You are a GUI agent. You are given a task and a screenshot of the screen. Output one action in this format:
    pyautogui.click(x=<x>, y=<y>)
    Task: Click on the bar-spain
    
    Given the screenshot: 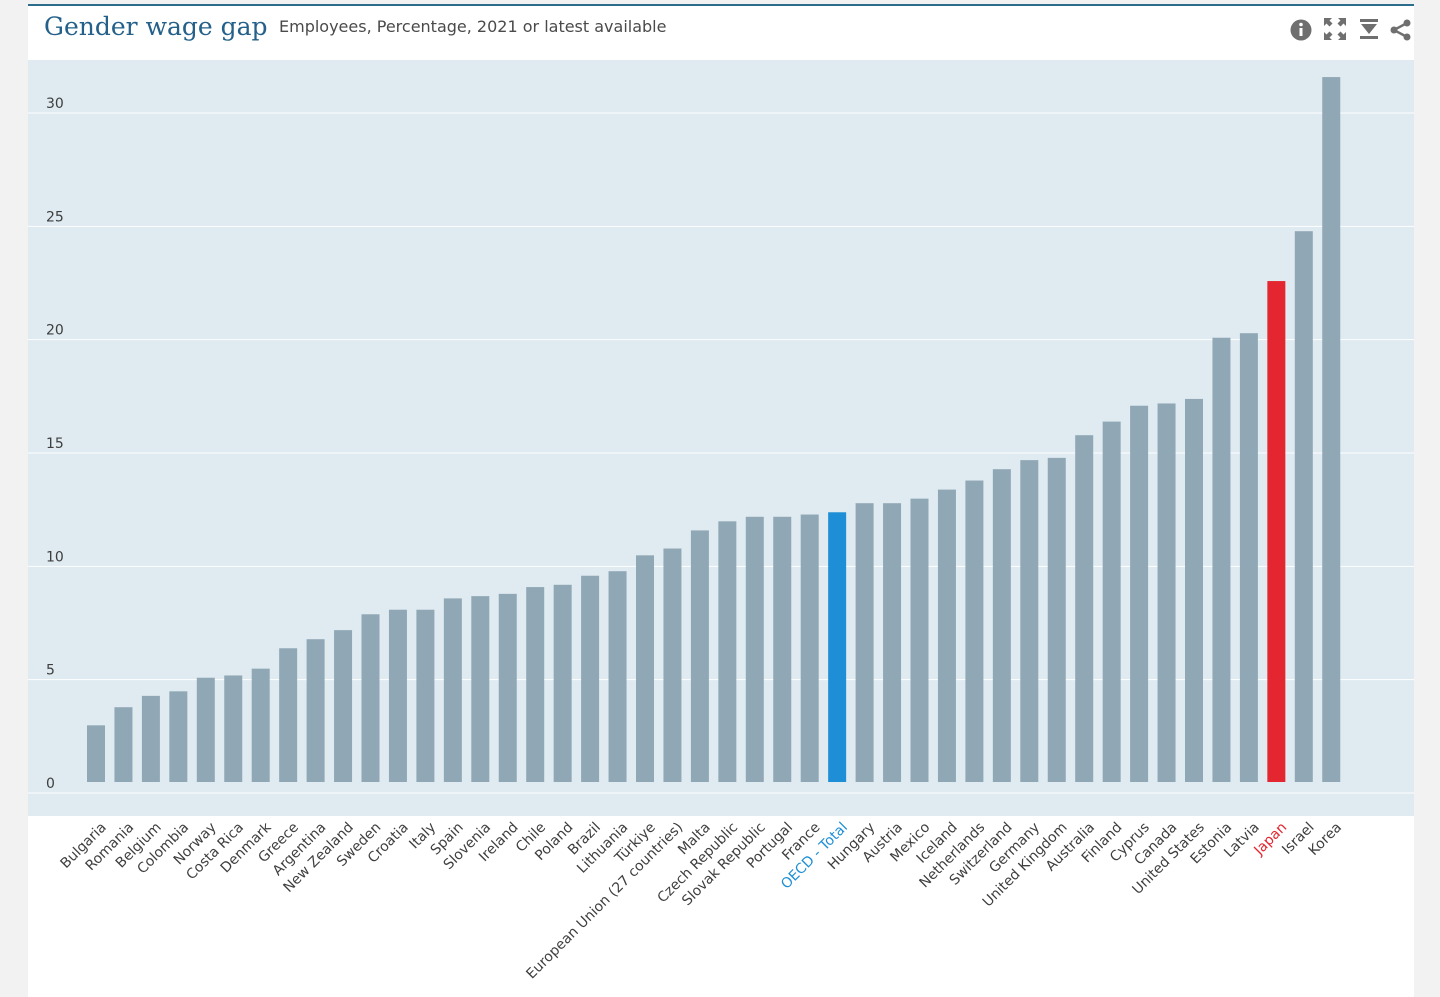 What is the action you would take?
    pyautogui.click(x=452, y=690)
    